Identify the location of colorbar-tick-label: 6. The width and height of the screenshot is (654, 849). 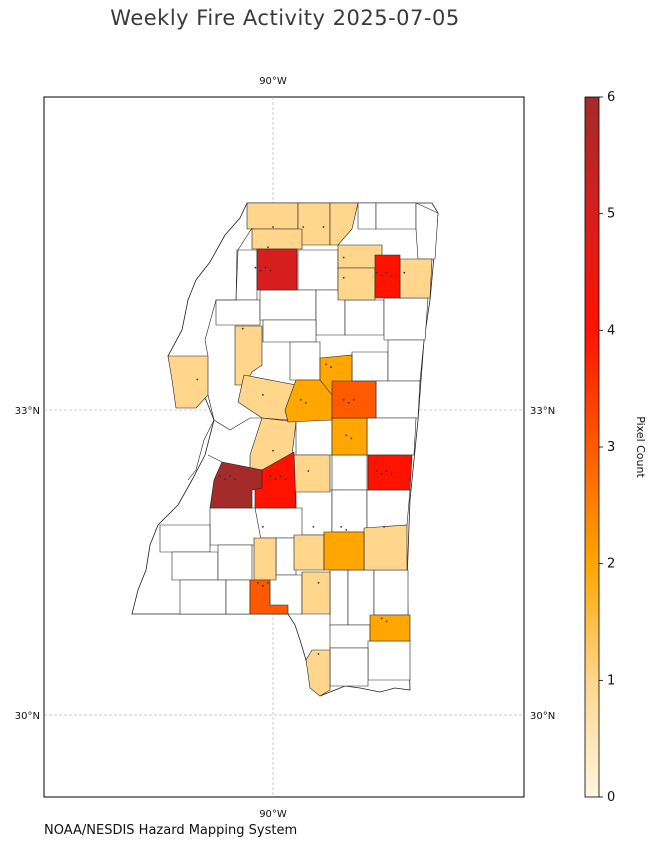
(611, 97).